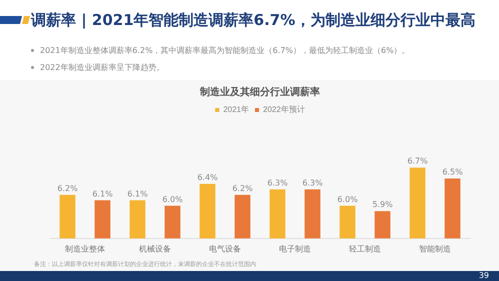  I want to click on data-label: 6.5%, so click(453, 172).